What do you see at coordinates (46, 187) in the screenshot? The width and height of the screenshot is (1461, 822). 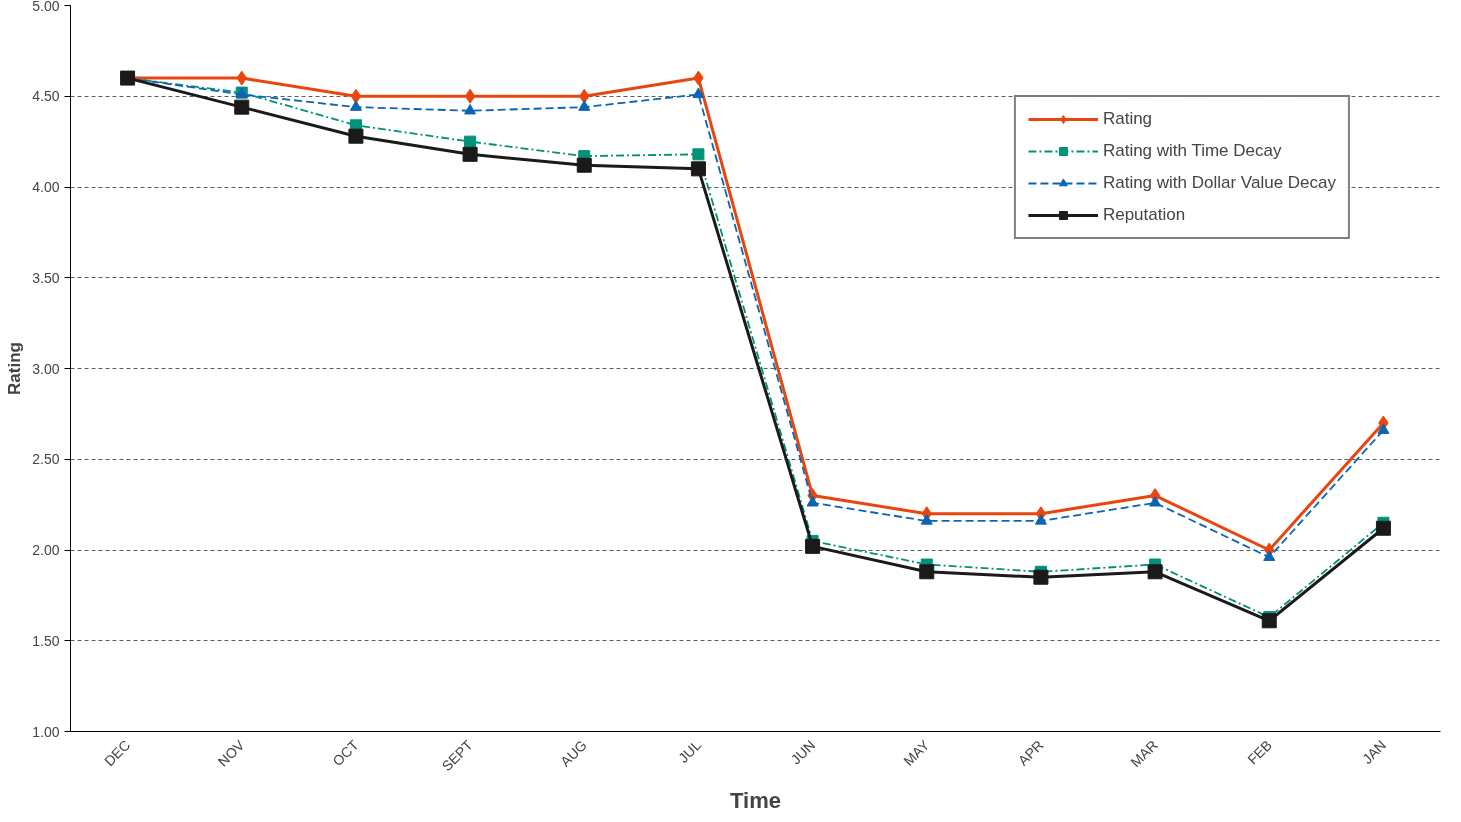 I see `y-tick-label: 4.00` at bounding box center [46, 187].